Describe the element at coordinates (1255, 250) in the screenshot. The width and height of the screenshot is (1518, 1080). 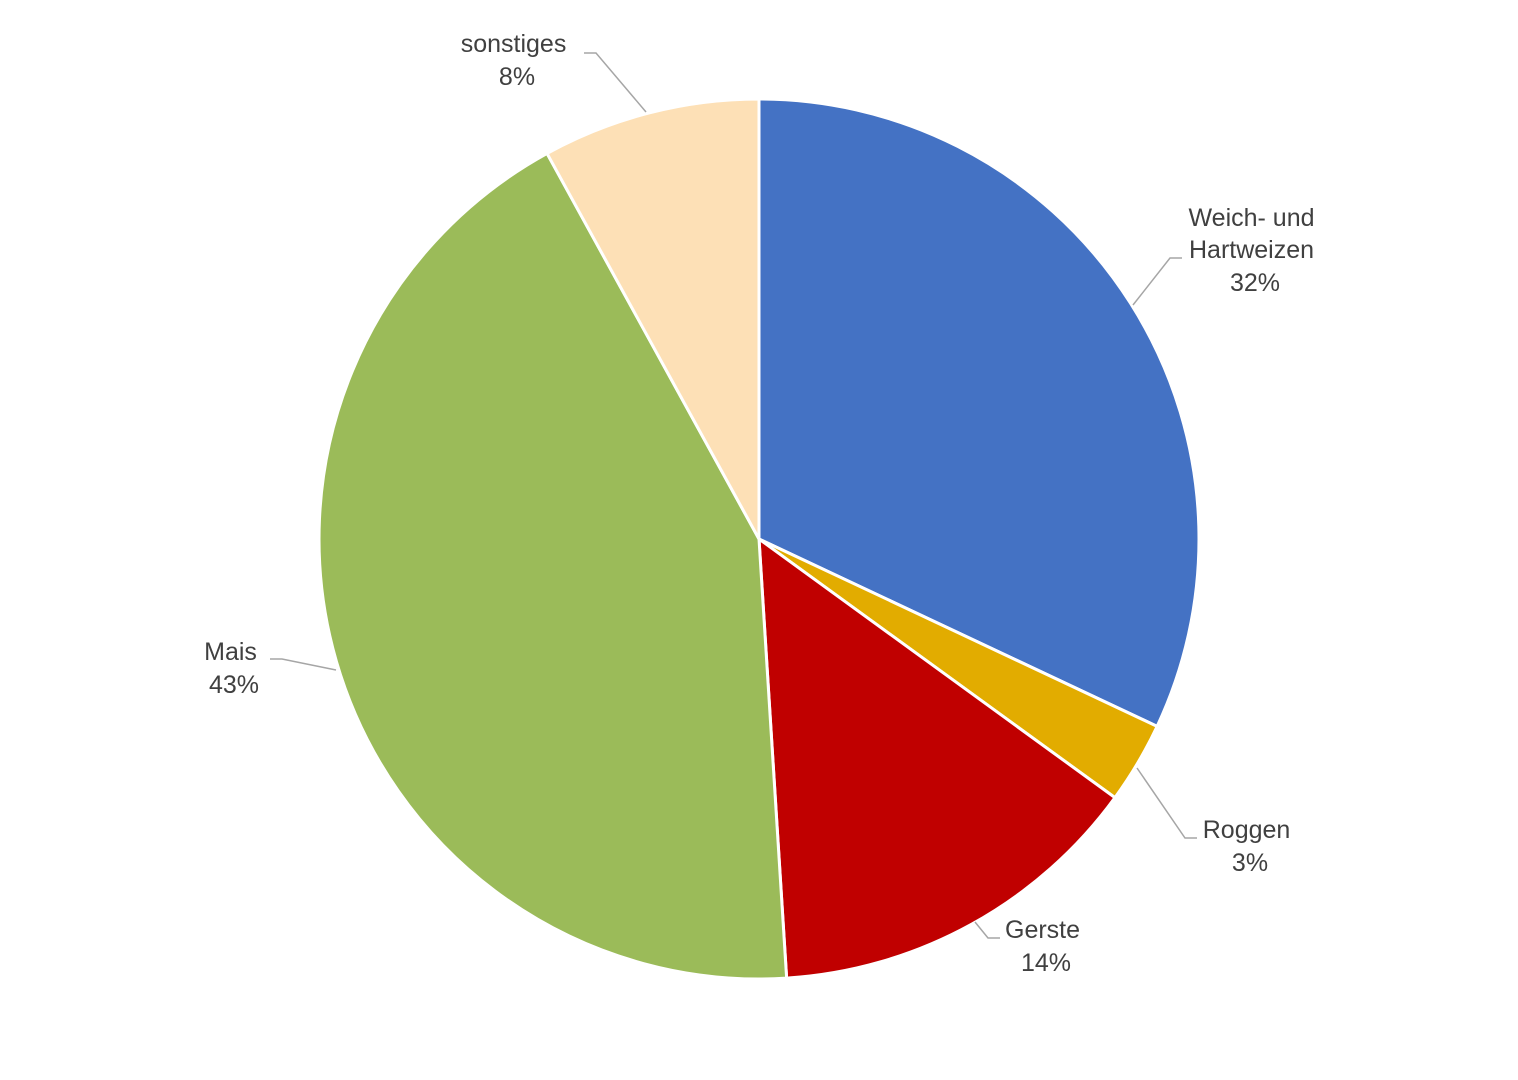
I see `data-label-weizen: Weich- und Hartweizen 32%` at that location.